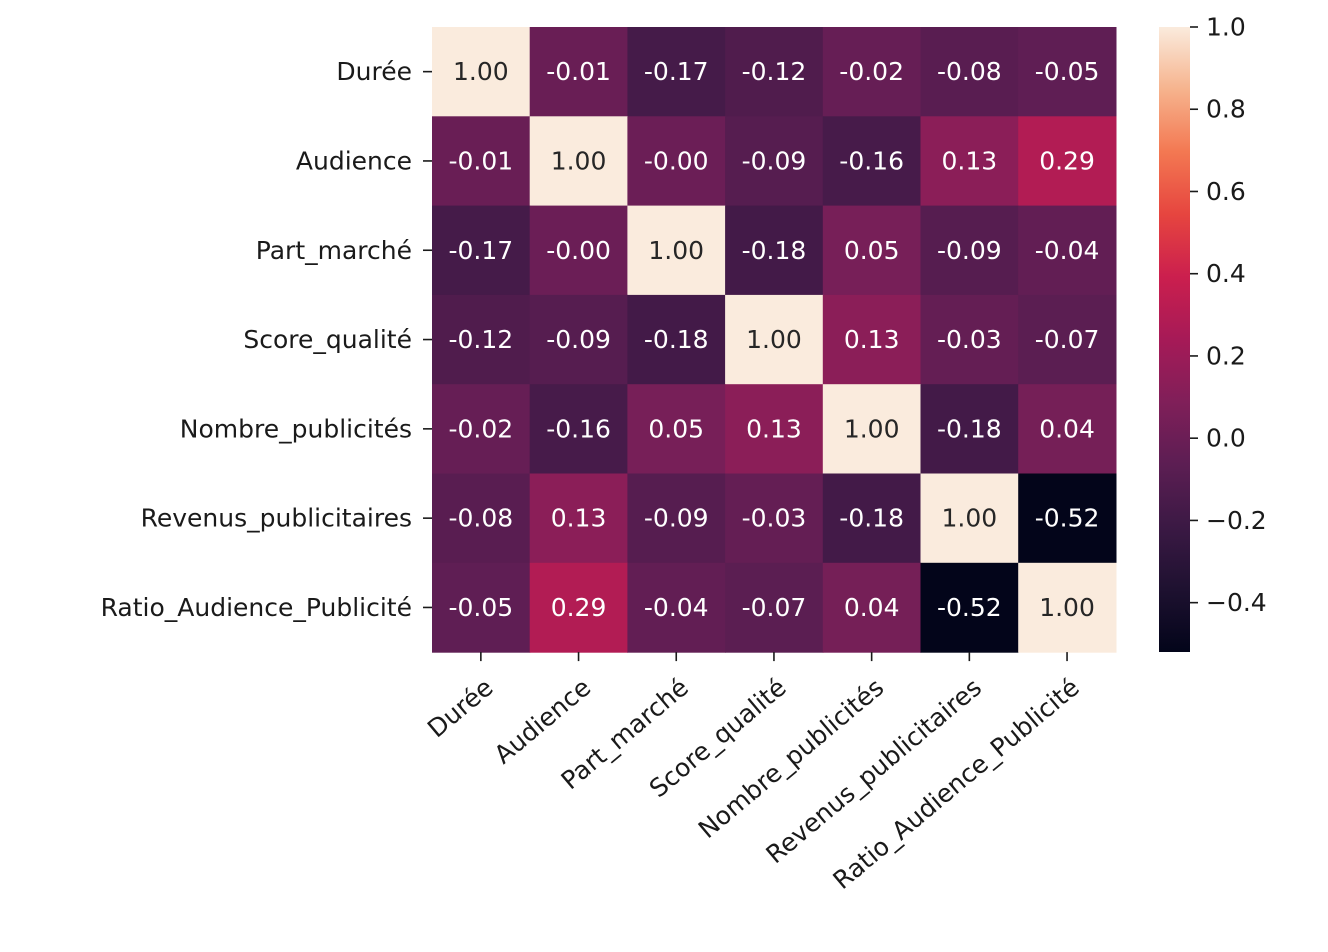  What do you see at coordinates (1226, 191) in the screenshot?
I see `colorbar-tick-label: 0.6` at bounding box center [1226, 191].